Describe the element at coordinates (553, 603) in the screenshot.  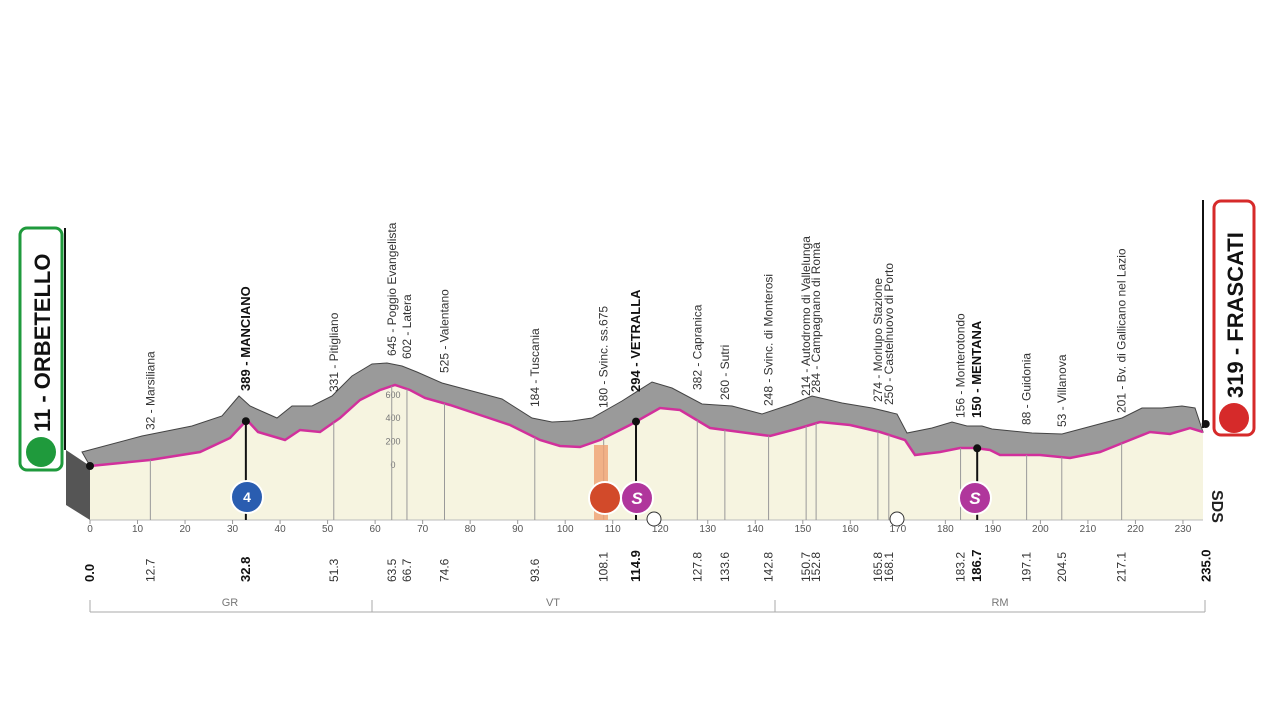
I see `region-label: VT` at that location.